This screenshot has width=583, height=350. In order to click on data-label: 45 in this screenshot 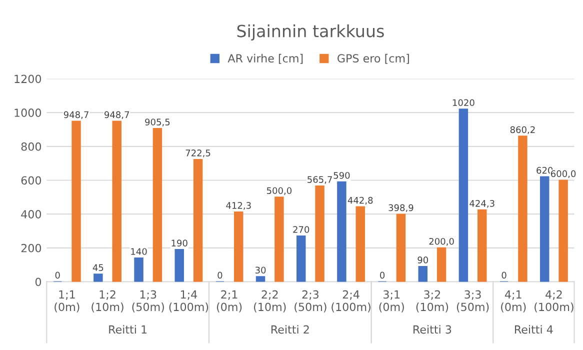, I will do `click(98, 267)`.